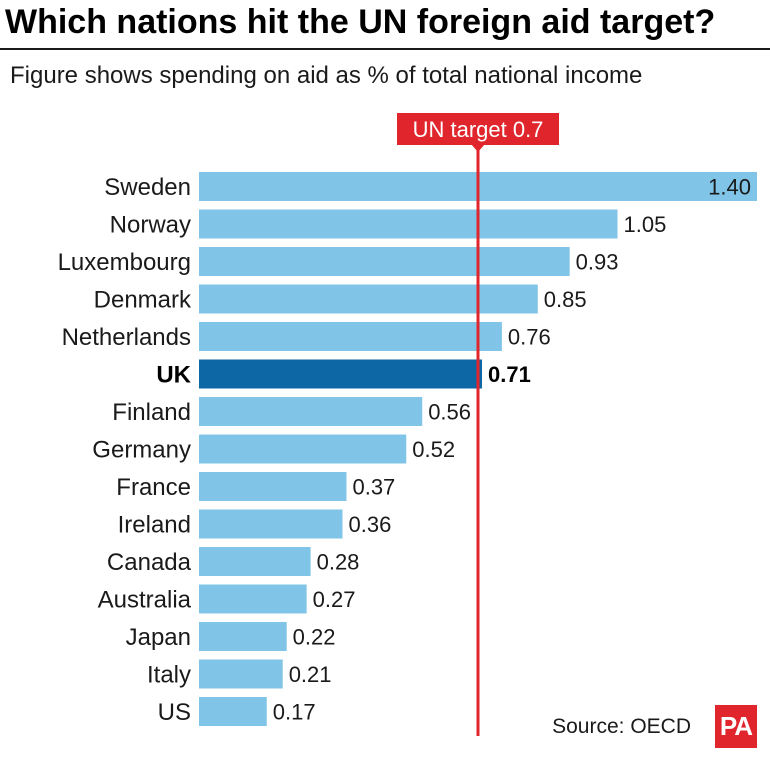  What do you see at coordinates (174, 712) in the screenshot?
I see `category-label: US` at bounding box center [174, 712].